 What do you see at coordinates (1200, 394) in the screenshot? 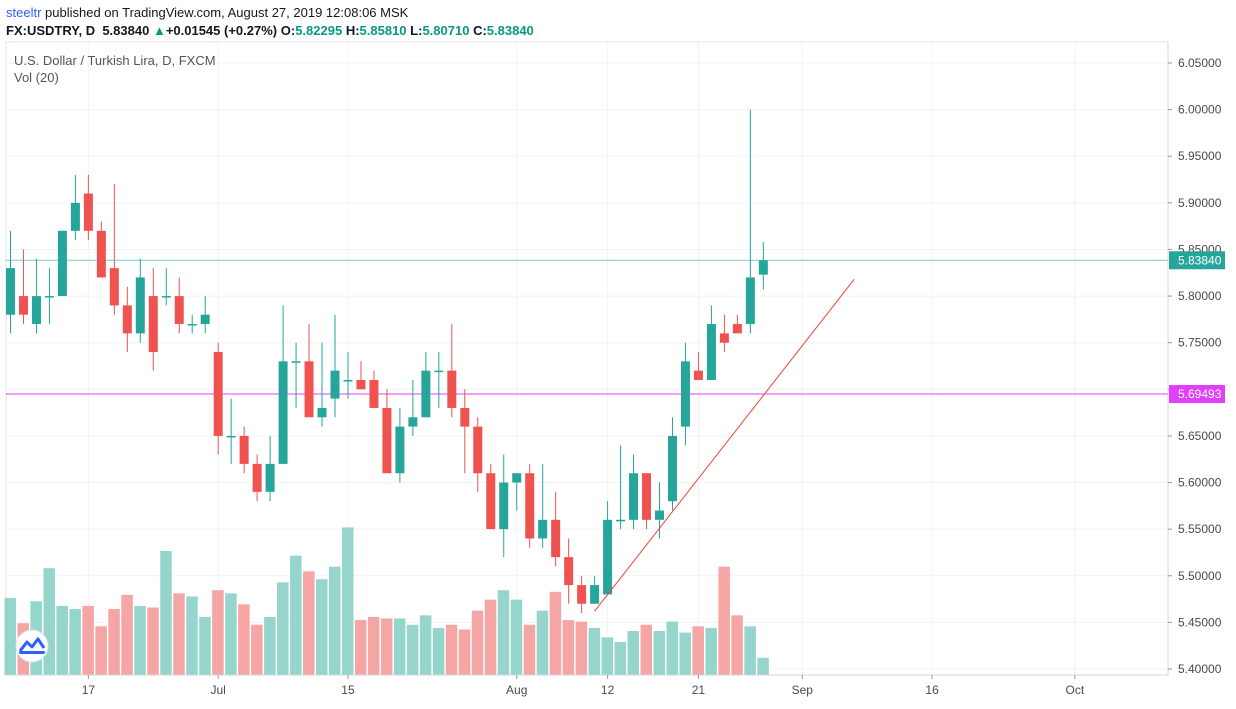
I see `level-price-badge: 5.69493` at bounding box center [1200, 394].